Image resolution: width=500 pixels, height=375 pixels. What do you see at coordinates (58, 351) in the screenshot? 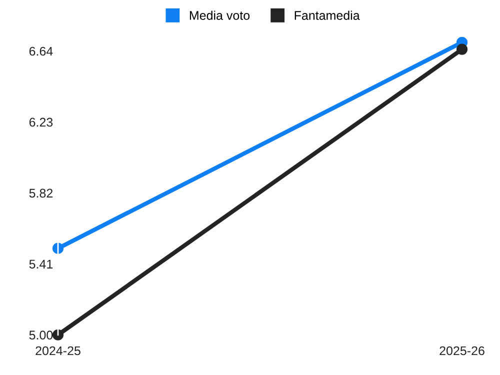
I see `x-tick-label: 2024-25` at bounding box center [58, 351].